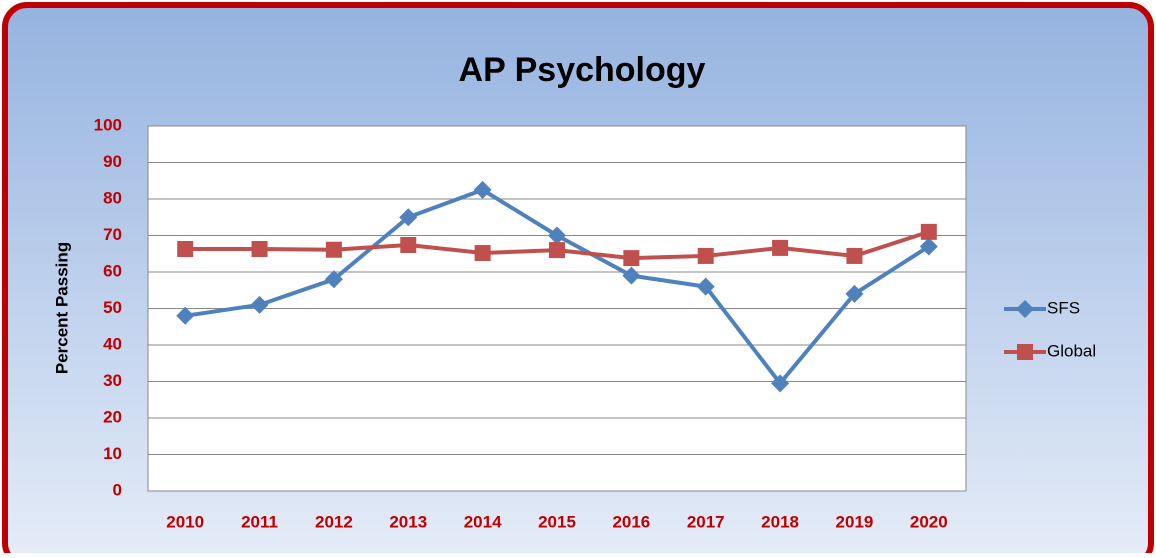 The height and width of the screenshot is (558, 1156). I want to click on y-tick-label: 60, so click(112, 270).